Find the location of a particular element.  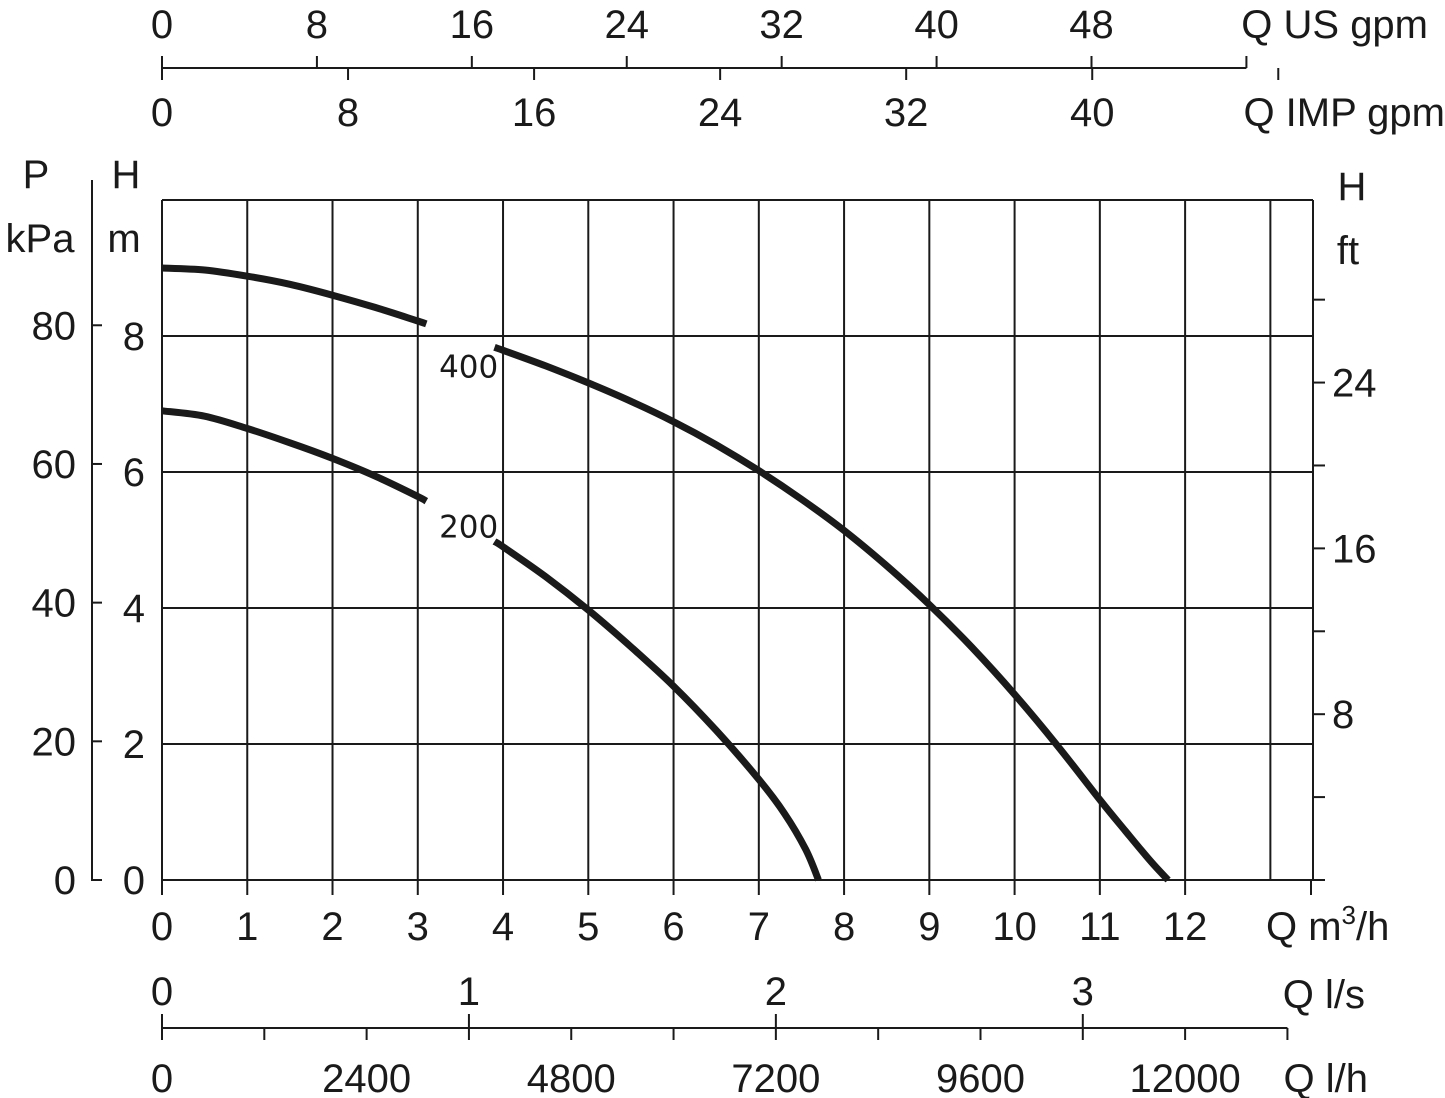

x-axis-title-sup: 3 is located at coordinates (1349, 915).